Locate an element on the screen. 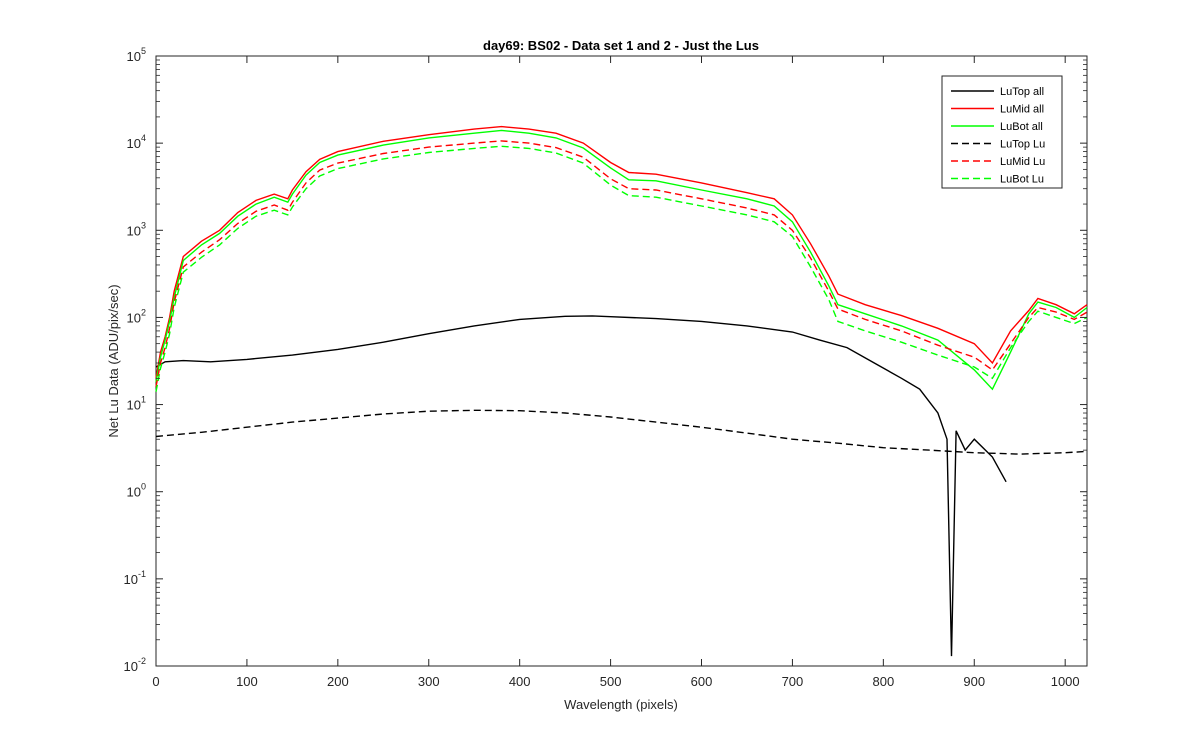 Image resolution: width=1200 pixels, height=750 pixels. y-tick-label: 10⁴ is located at coordinates (136, 142).